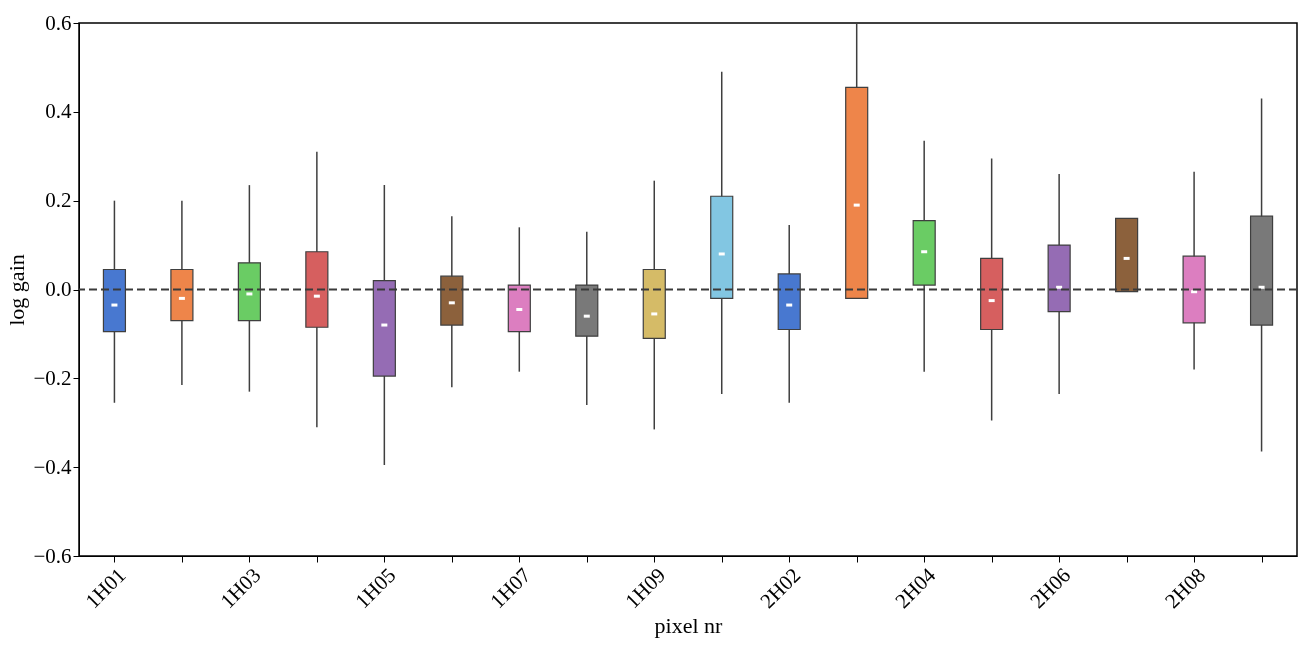 The width and height of the screenshot is (1306, 654). What do you see at coordinates (58, 111) in the screenshot?
I see `y-tick-label: 0.4` at bounding box center [58, 111].